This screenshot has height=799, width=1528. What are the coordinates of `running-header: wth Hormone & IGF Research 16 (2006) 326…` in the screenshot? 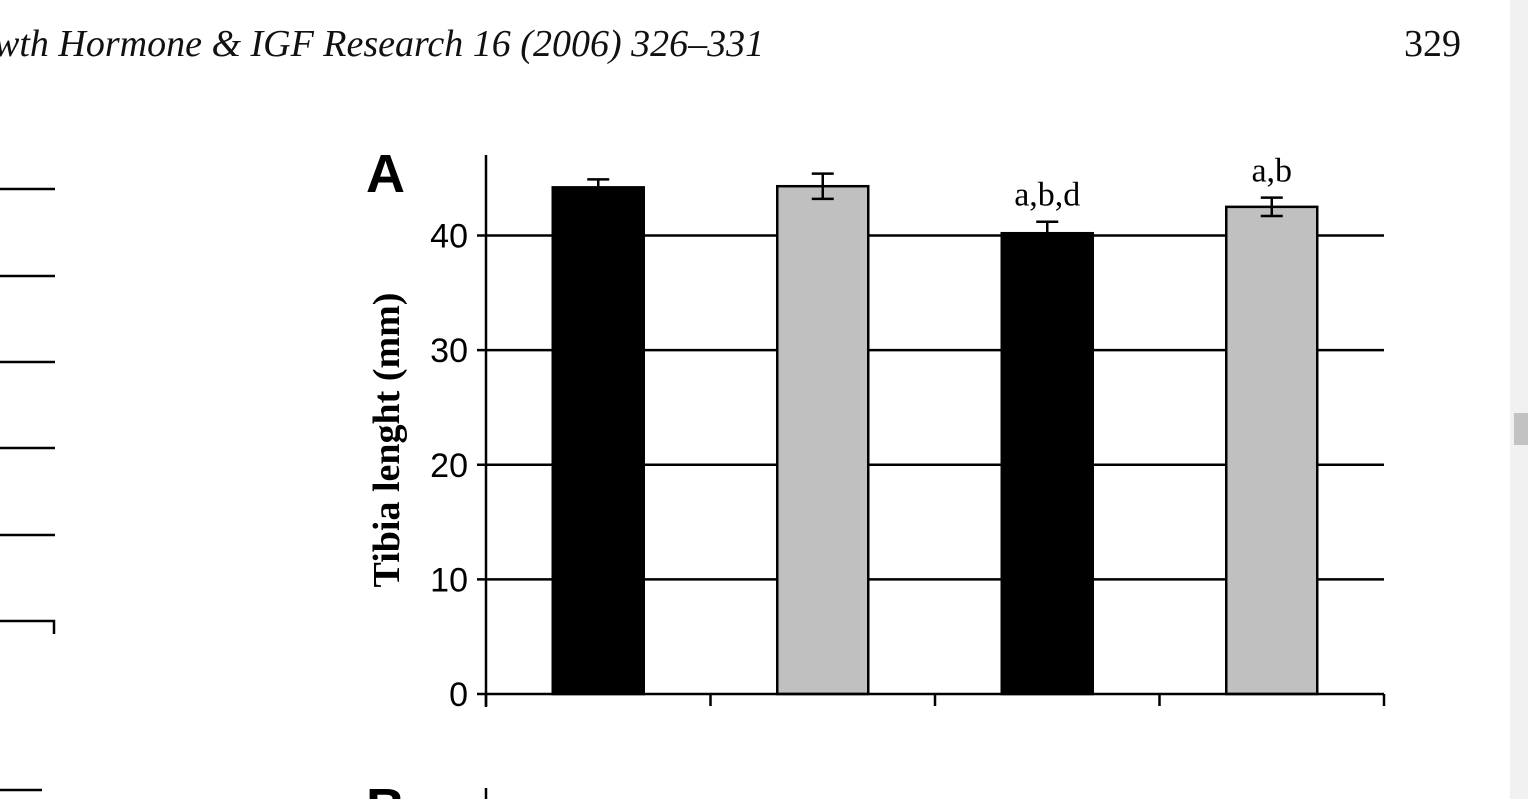 It's located at (382, 44).